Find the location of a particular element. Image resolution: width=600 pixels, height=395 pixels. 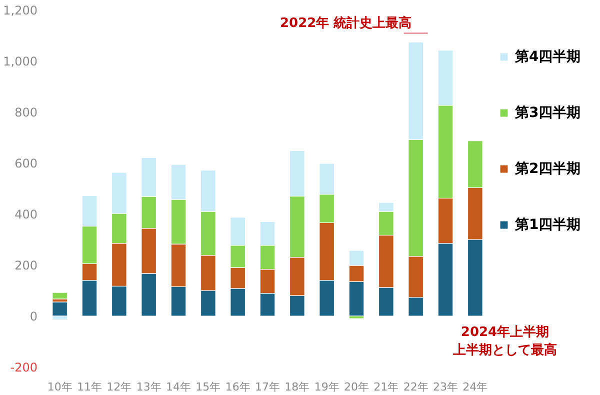

legend-label: 第3四半期 is located at coordinates (547, 113).